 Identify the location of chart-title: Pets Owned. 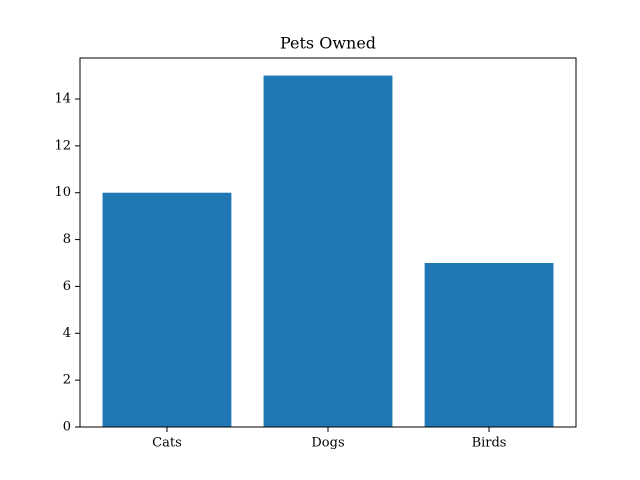
(328, 43).